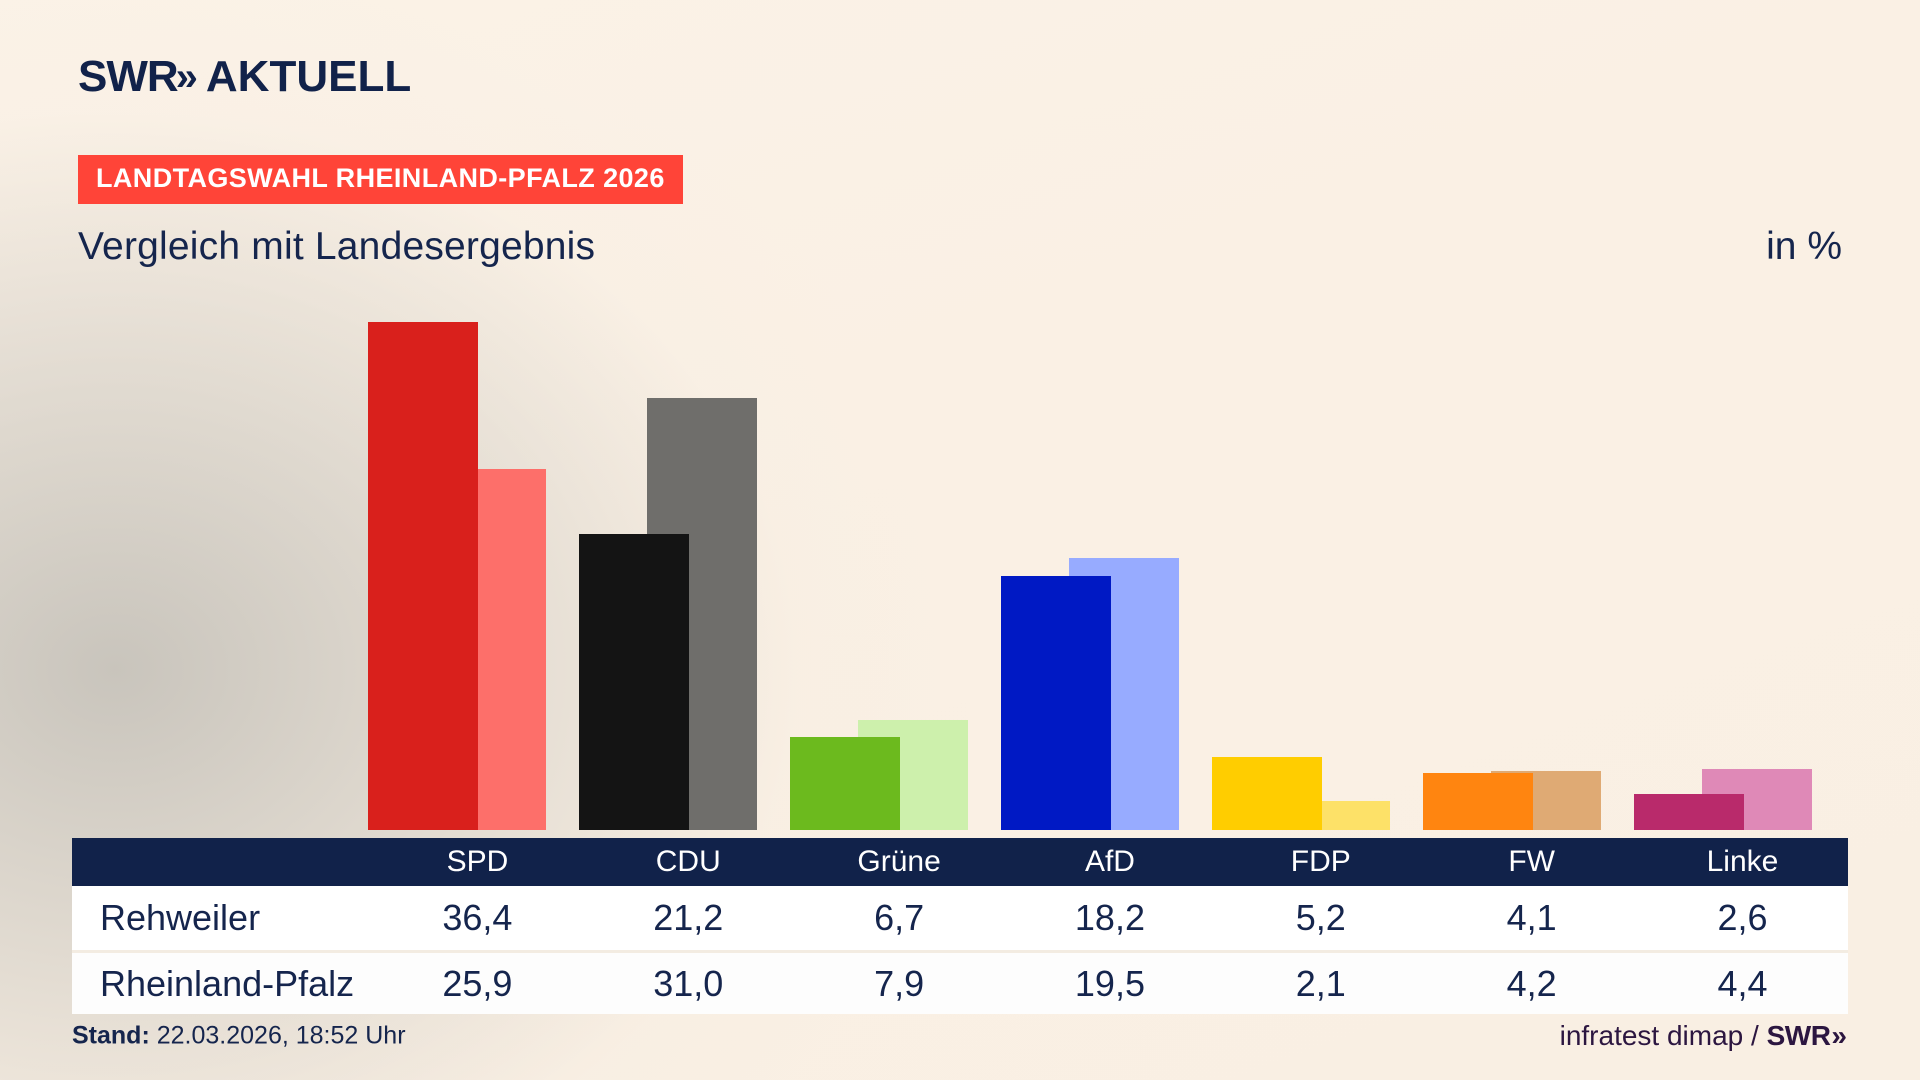 The width and height of the screenshot is (1920, 1080). What do you see at coordinates (688, 917) in the screenshot?
I see `table-cell-cdu: 21,2` at bounding box center [688, 917].